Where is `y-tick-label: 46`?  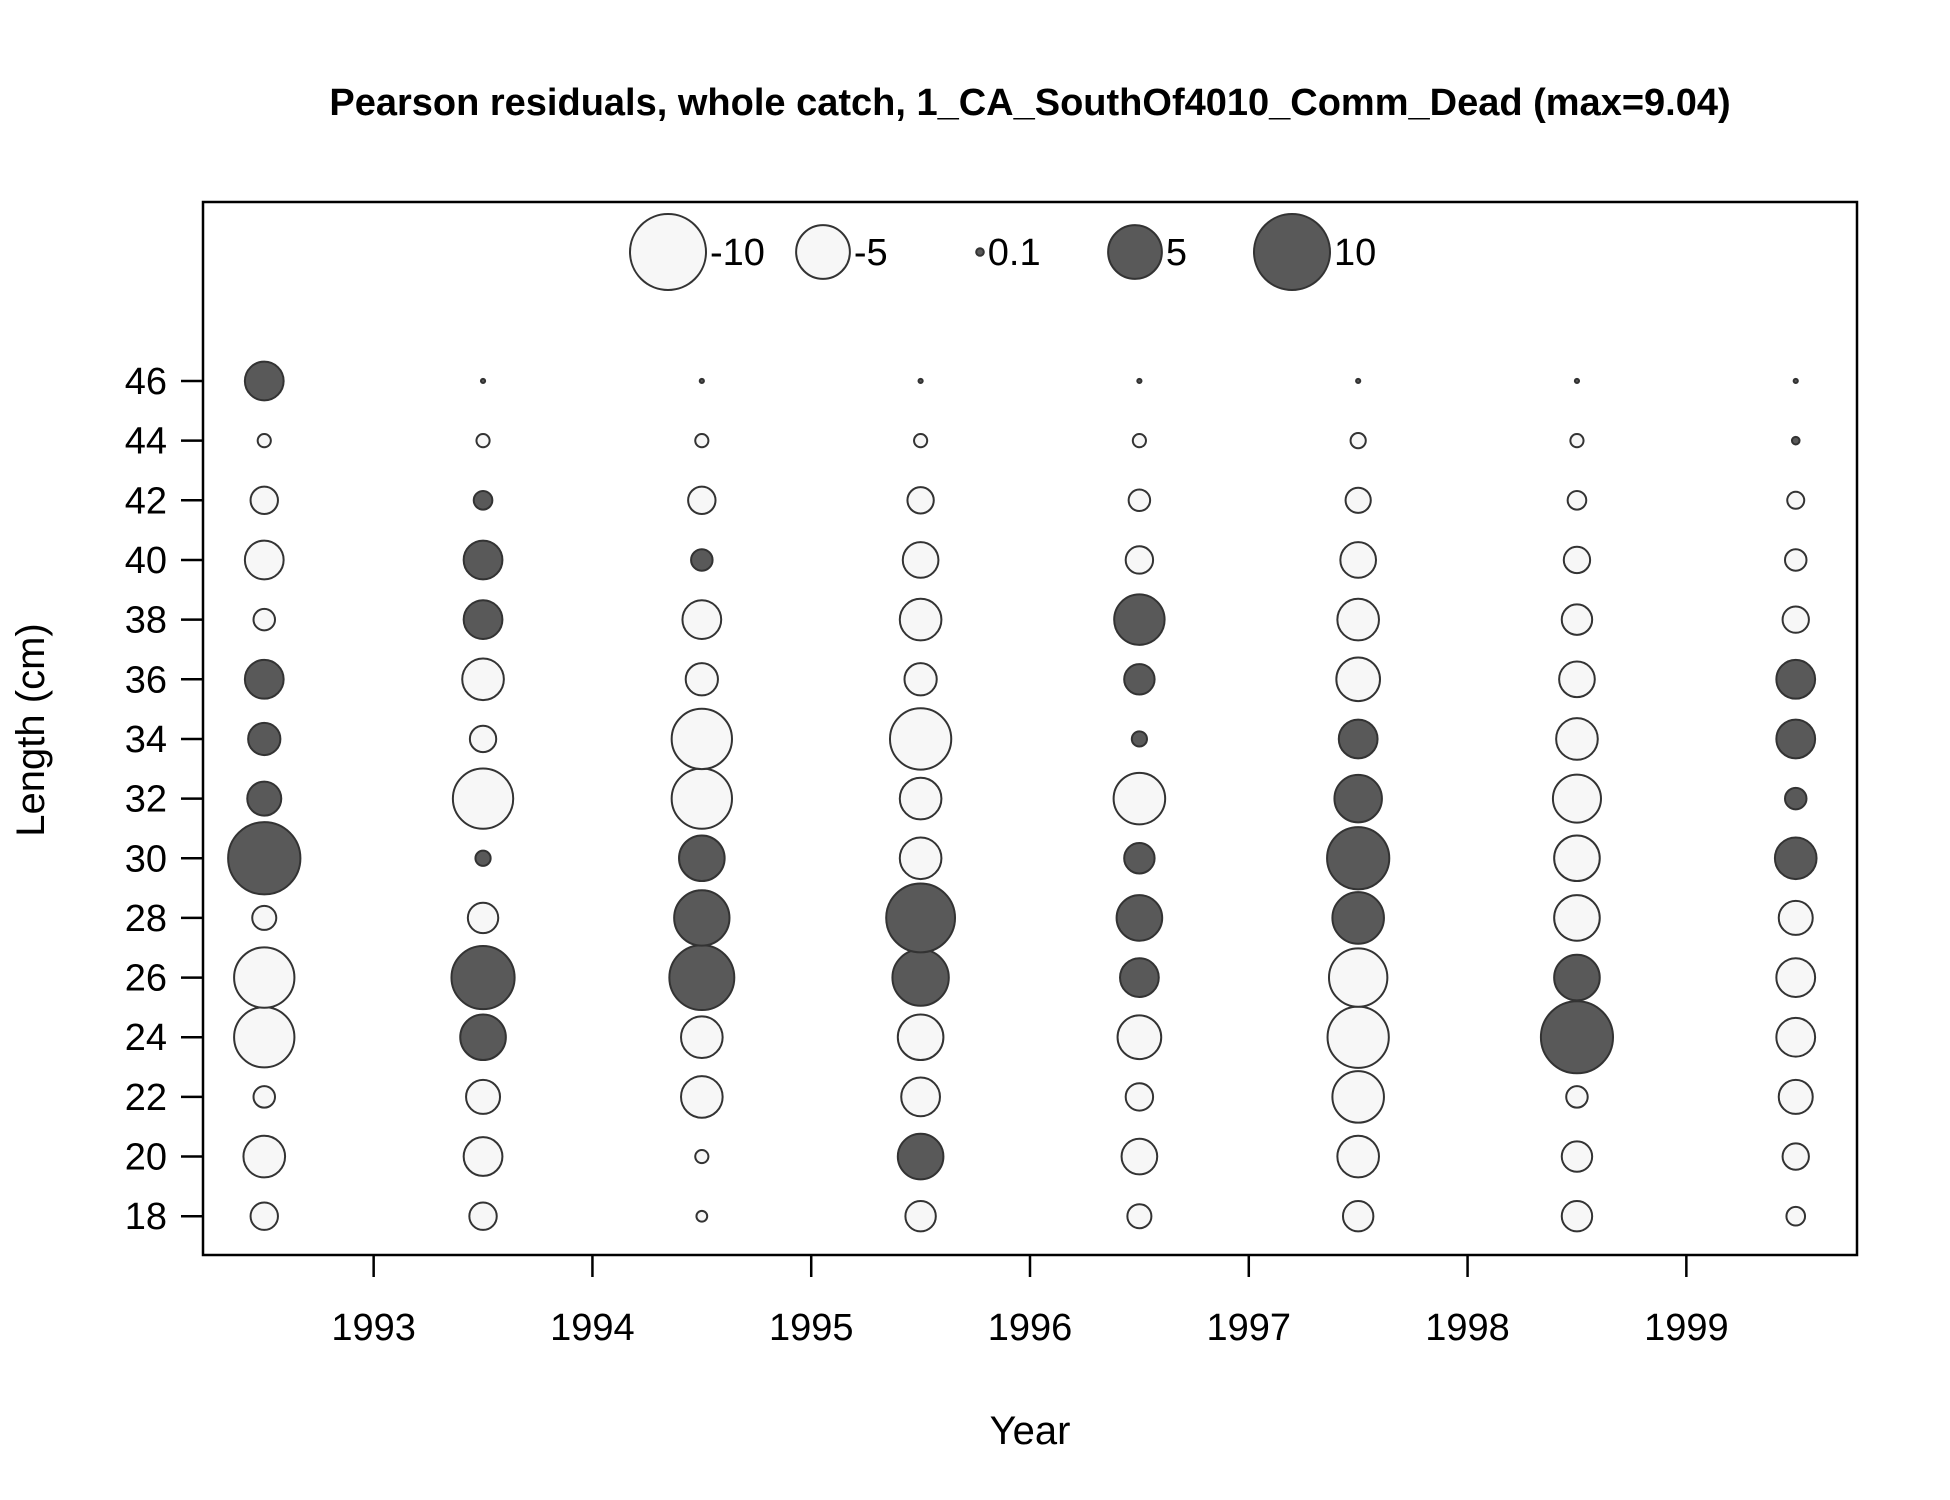 y-tick-label: 46 is located at coordinates (146, 382).